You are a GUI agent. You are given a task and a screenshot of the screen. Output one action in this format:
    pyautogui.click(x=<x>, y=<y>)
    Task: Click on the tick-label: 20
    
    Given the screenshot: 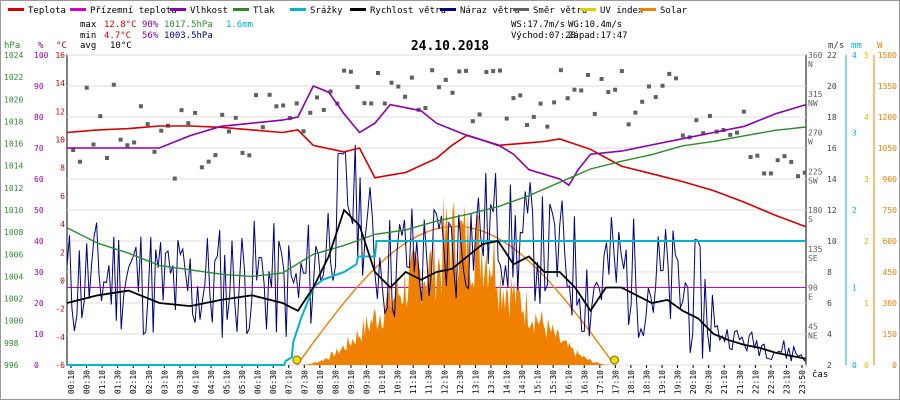 What is the action you would take?
    pyautogui.click(x=39, y=303)
    